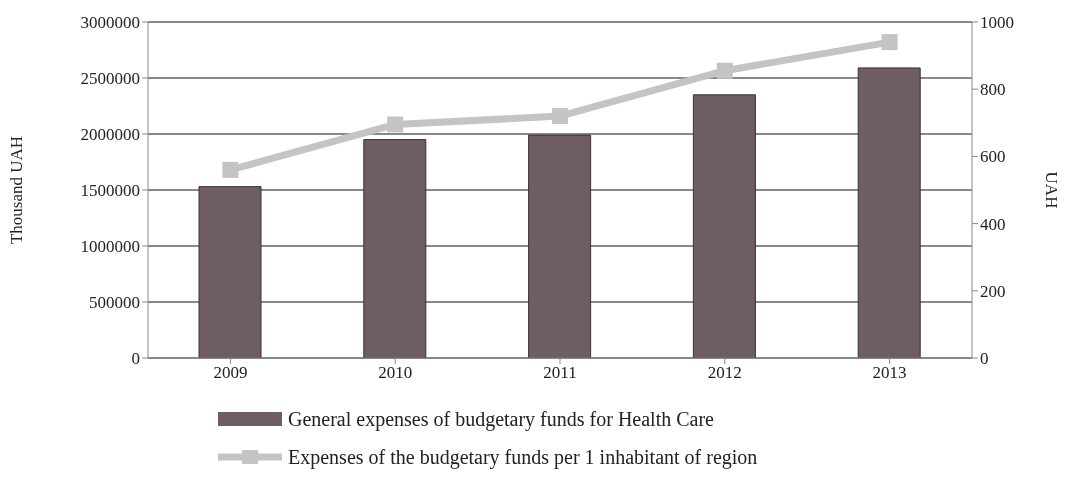 Image resolution: width=1080 pixels, height=490 pixels. I want to click on x-tick-label: 2011, so click(560, 373).